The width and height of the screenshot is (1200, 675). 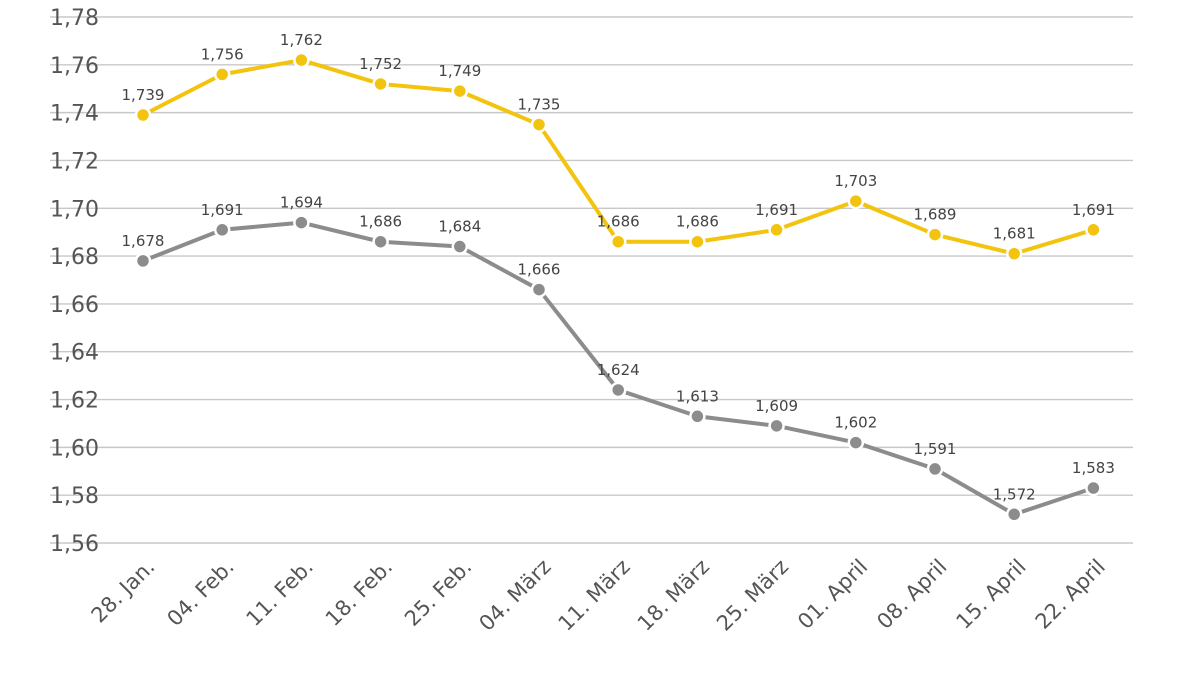 What do you see at coordinates (911, 594) in the screenshot?
I see `x-tick-label: 08. April` at bounding box center [911, 594].